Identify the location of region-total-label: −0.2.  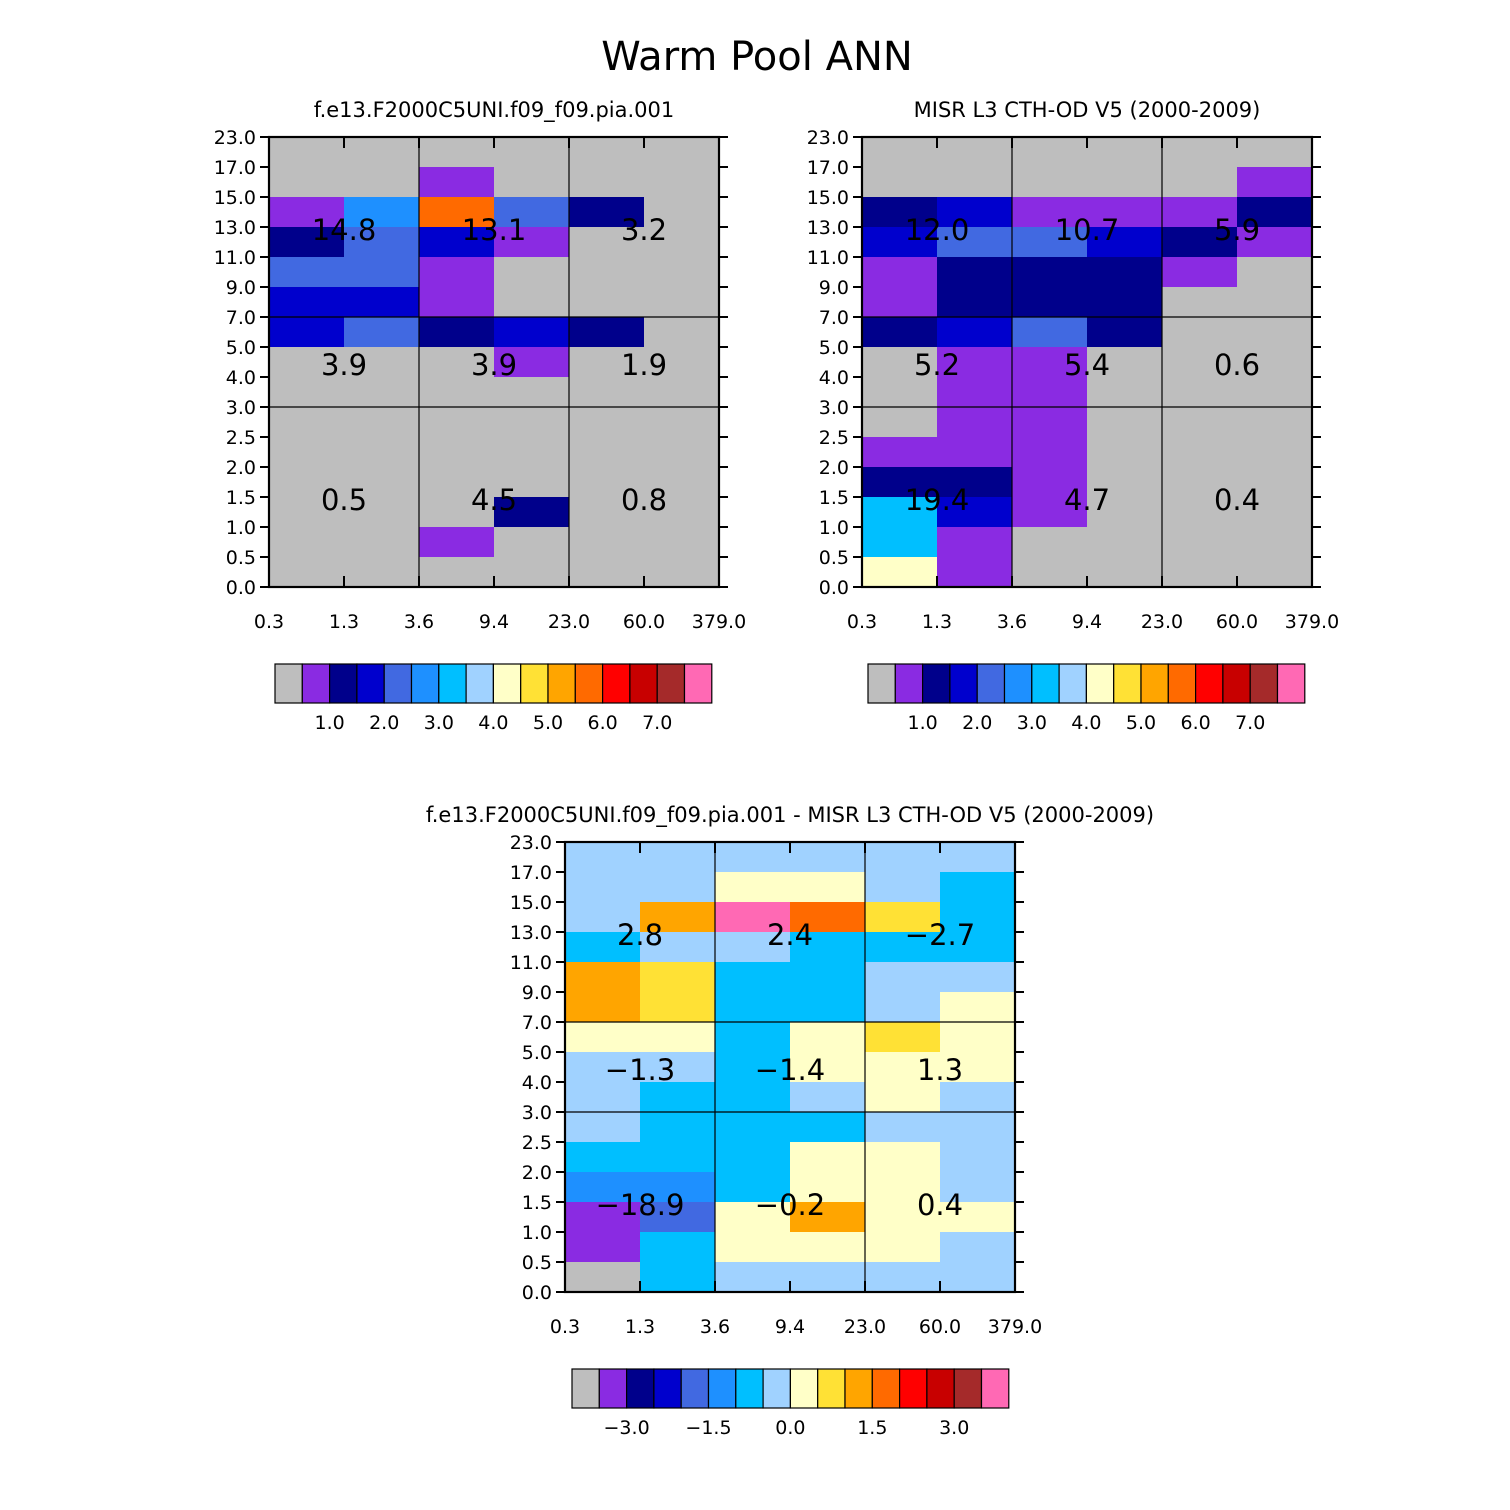
(790, 1205).